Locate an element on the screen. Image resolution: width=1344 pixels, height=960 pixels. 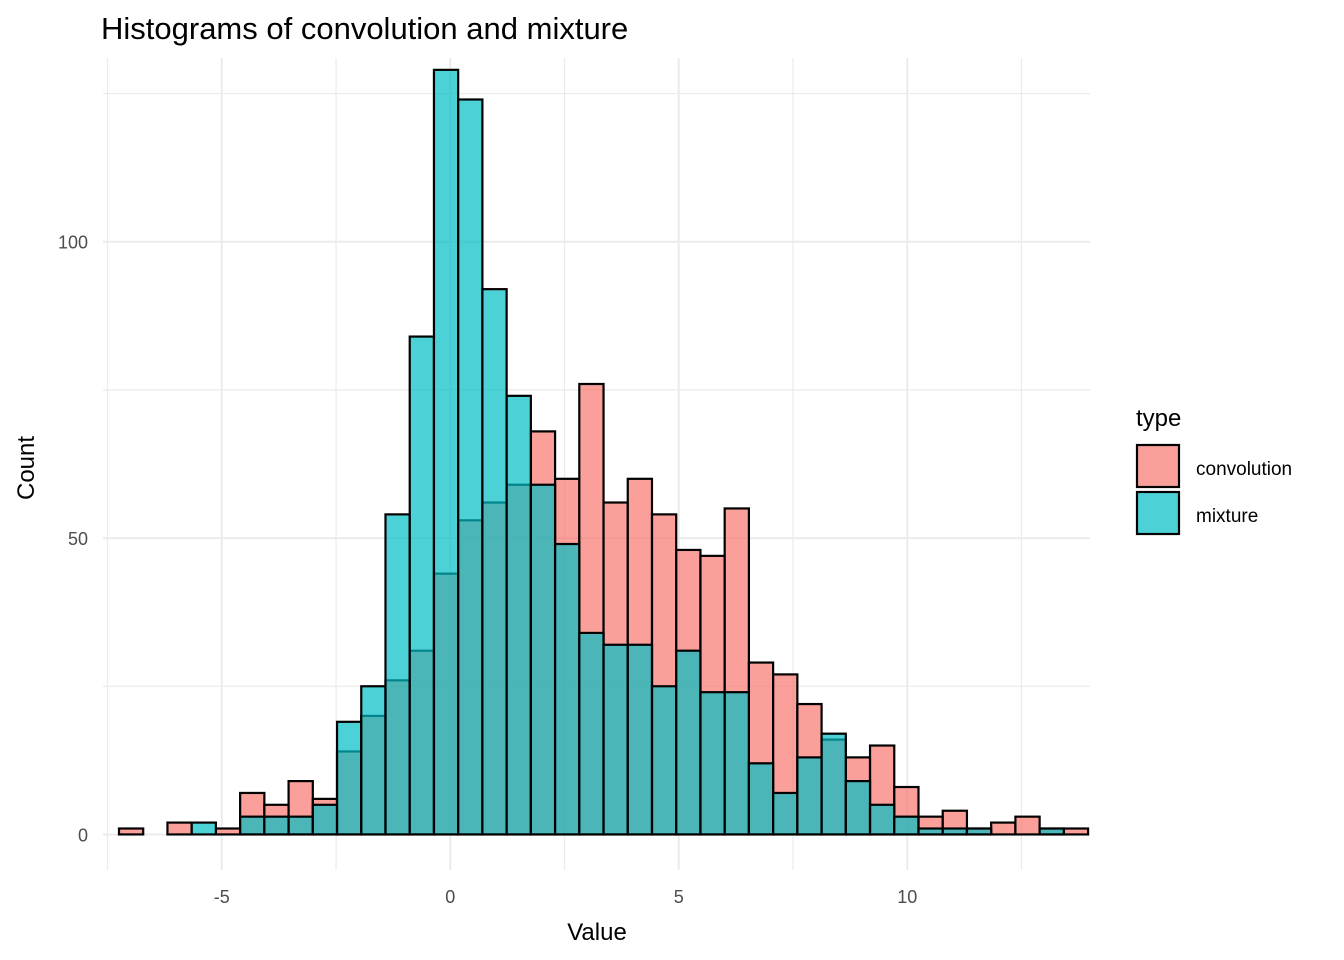
legend-label-mixture: mixture is located at coordinates (1227, 516).